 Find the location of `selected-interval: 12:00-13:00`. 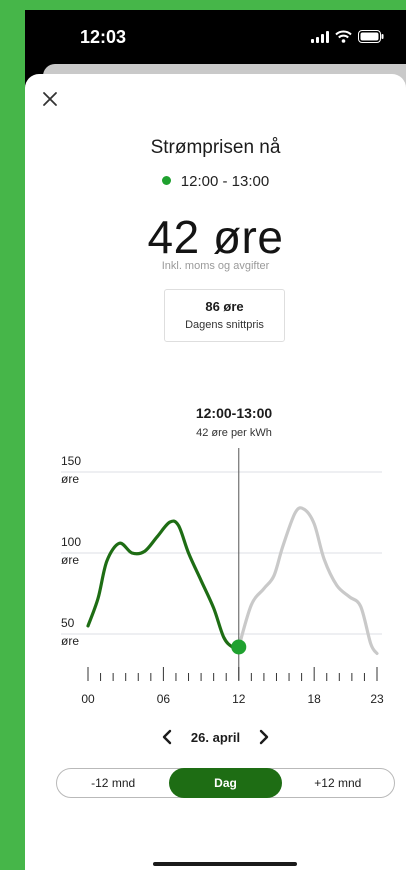

selected-interval: 12:00-13:00 is located at coordinates (234, 413).